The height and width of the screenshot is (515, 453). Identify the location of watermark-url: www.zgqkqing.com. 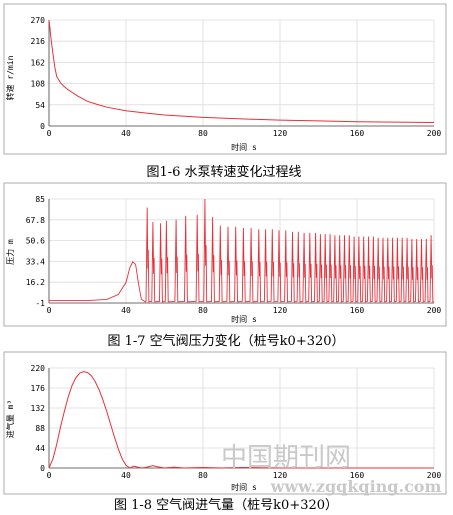
(356, 486).